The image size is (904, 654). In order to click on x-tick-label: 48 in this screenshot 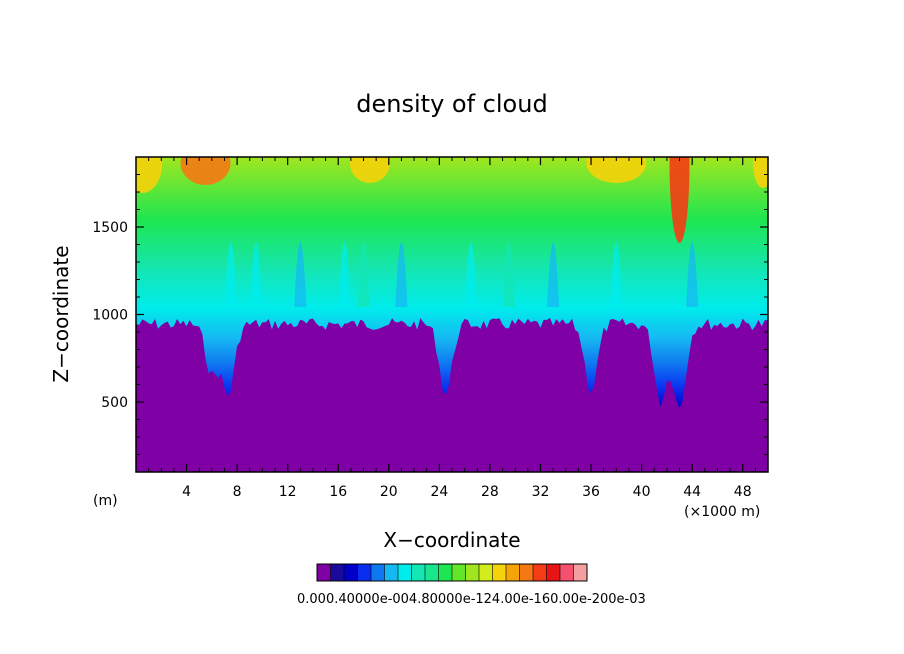, I will do `click(743, 492)`.